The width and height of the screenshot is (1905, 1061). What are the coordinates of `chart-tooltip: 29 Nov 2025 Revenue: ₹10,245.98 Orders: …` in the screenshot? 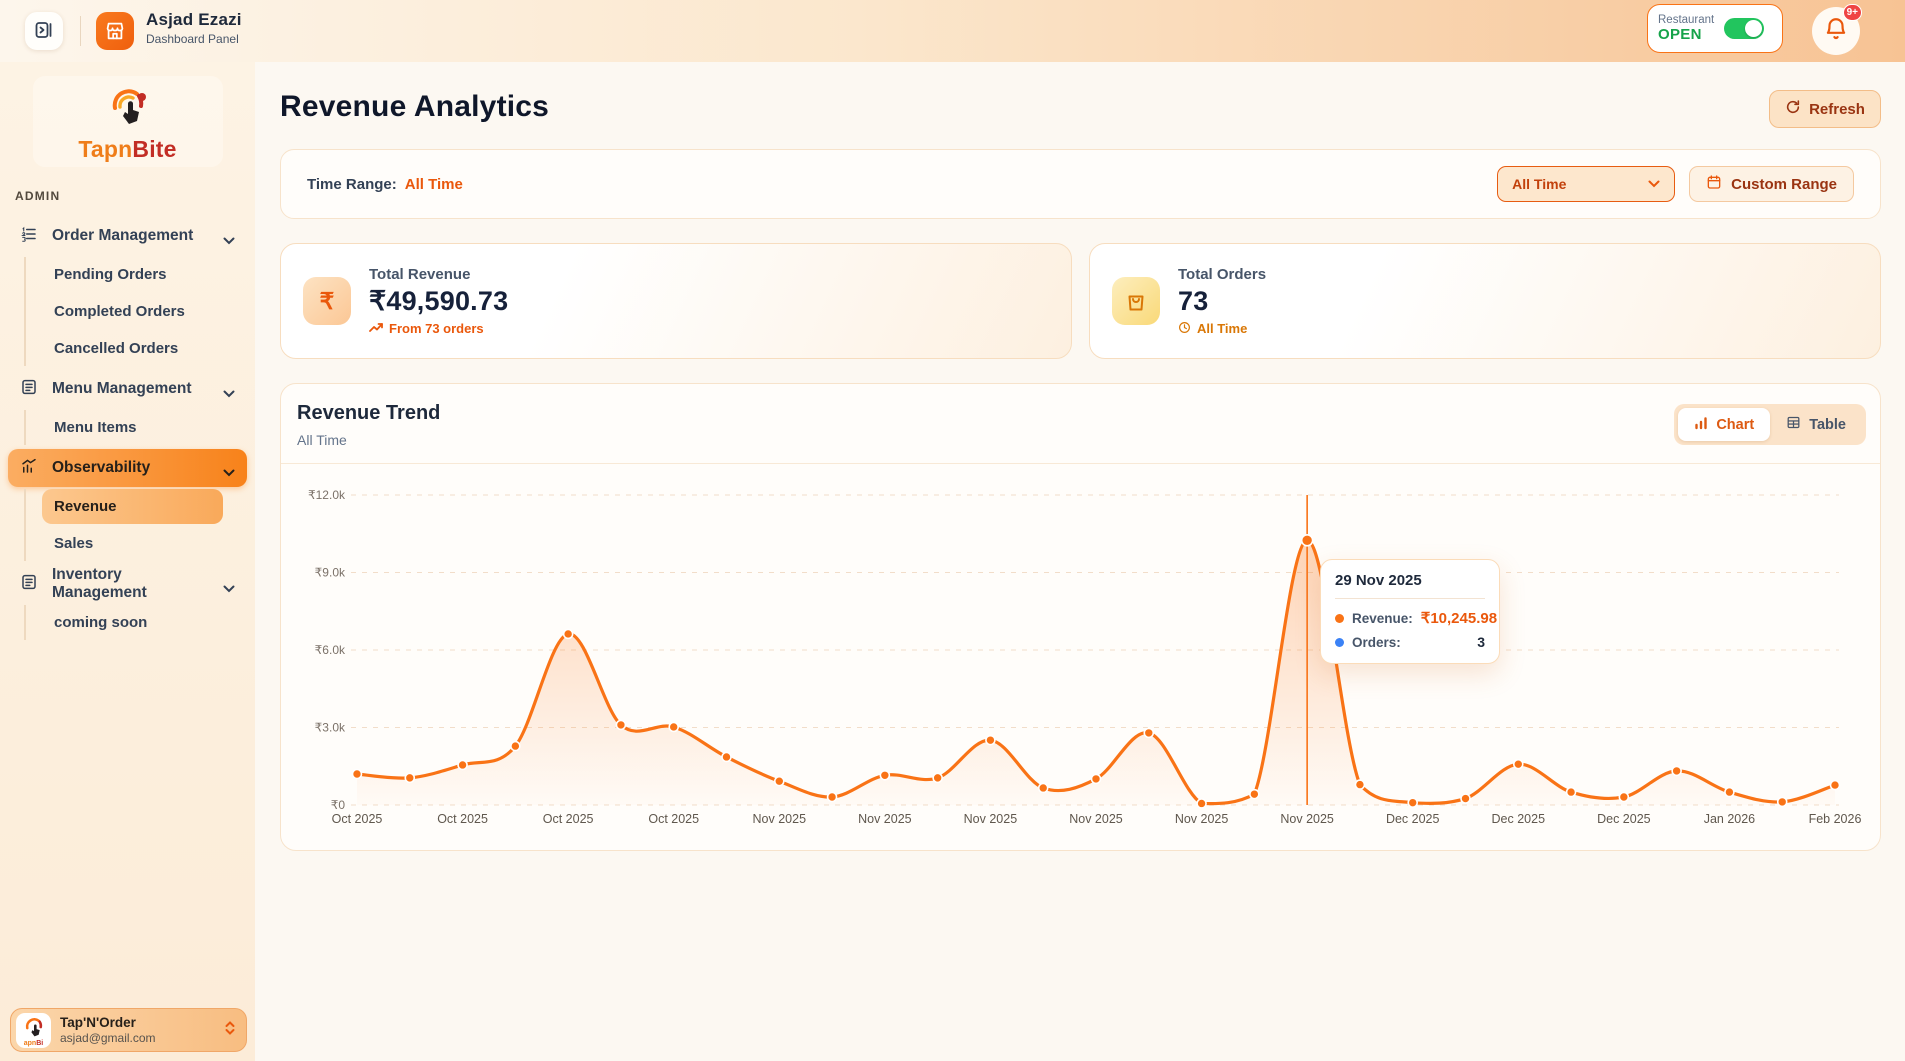 It's located at (1410, 611).